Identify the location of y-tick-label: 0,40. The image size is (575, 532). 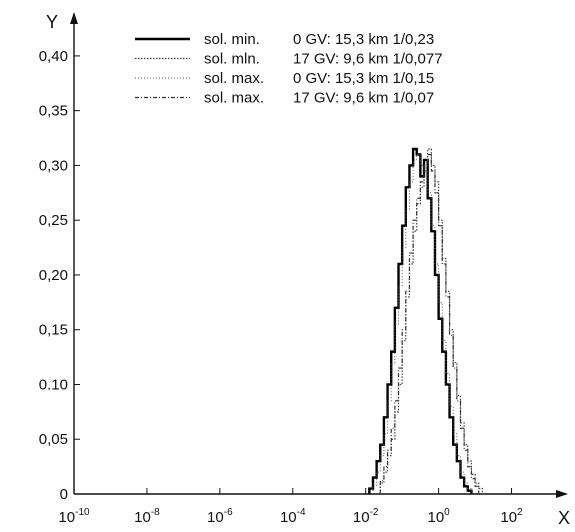
(53, 56).